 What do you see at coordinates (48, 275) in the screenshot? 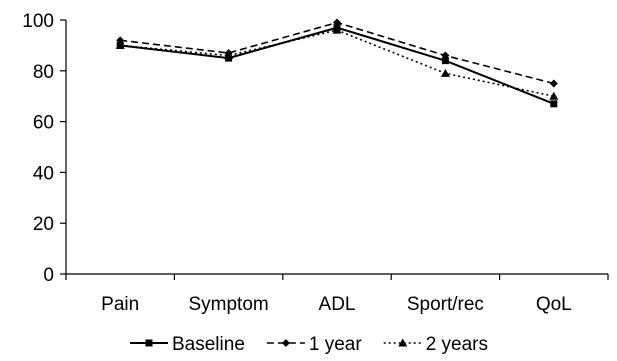
I see `y-tick-label: 0` at bounding box center [48, 275].